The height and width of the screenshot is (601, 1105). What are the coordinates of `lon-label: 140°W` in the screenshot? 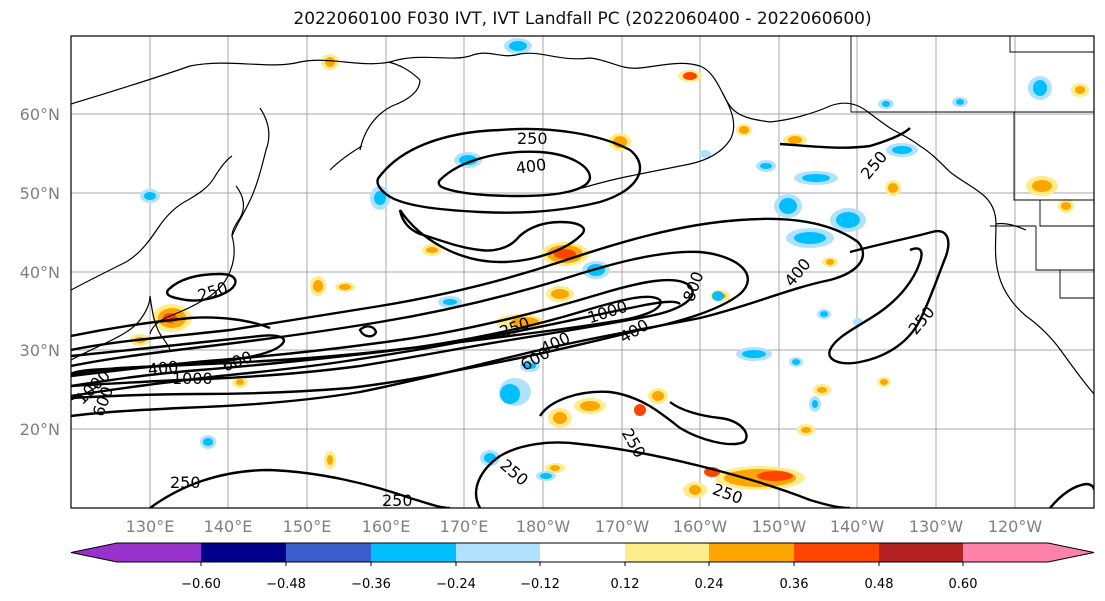 It's located at (857, 526).